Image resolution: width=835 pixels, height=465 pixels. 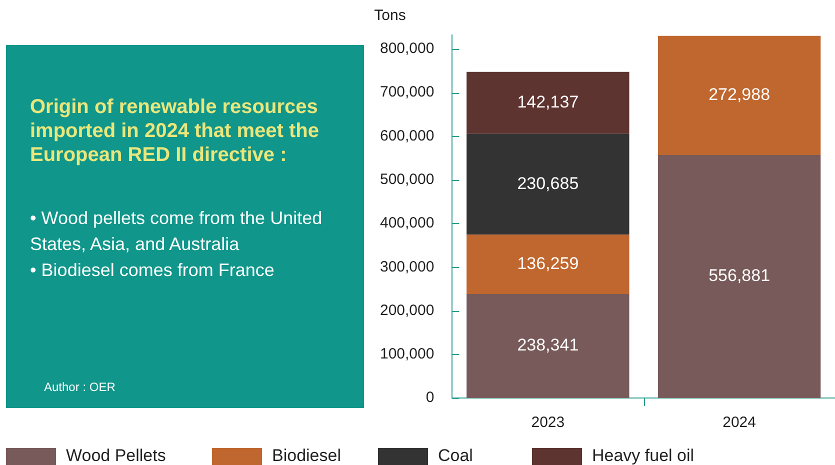 I want to click on data-label: 142,137, so click(x=548, y=102).